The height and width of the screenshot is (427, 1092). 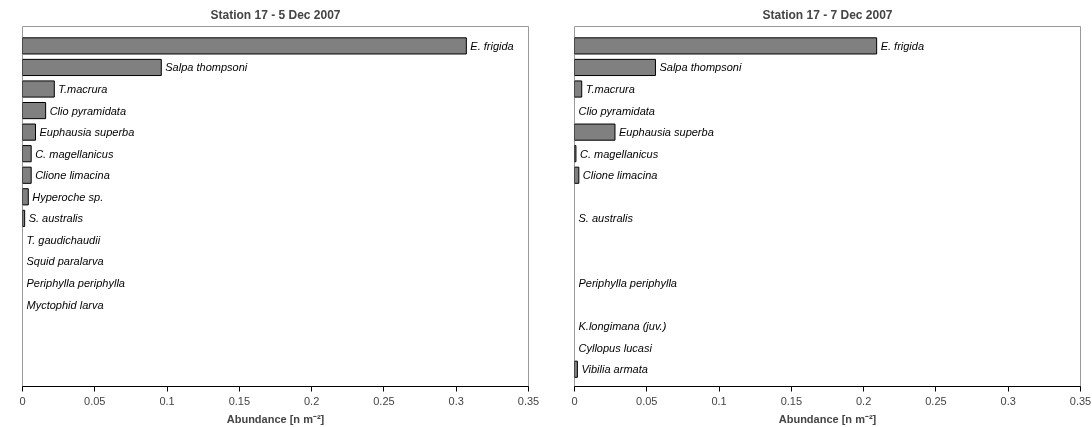 What do you see at coordinates (622, 326) in the screenshot?
I see `category-label: K.longimana (juv.)` at bounding box center [622, 326].